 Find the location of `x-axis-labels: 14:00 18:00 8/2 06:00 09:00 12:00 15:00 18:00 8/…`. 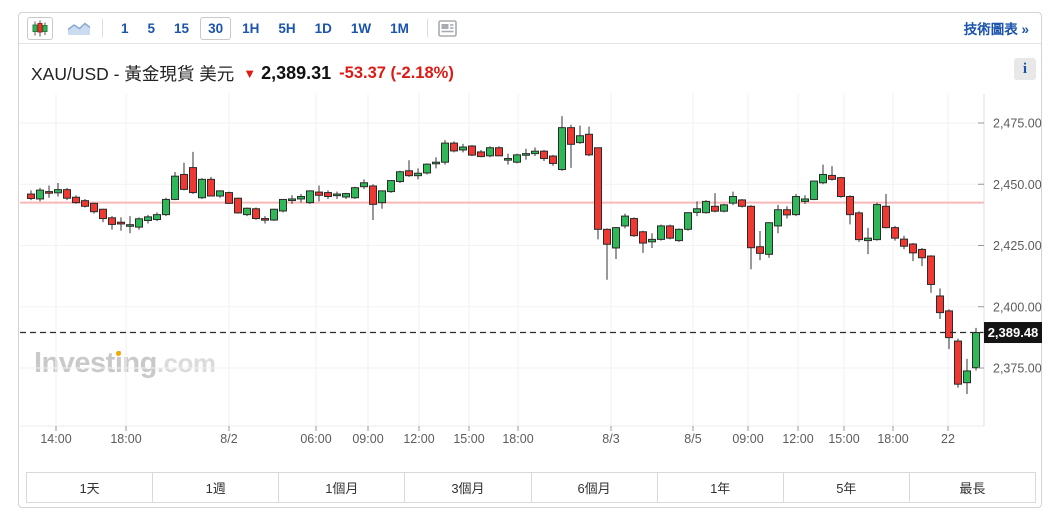

x-axis-labels: 14:00 18:00 8/2 06:00 09:00 12:00 15:00 18:00 8/… is located at coordinates (497, 436).